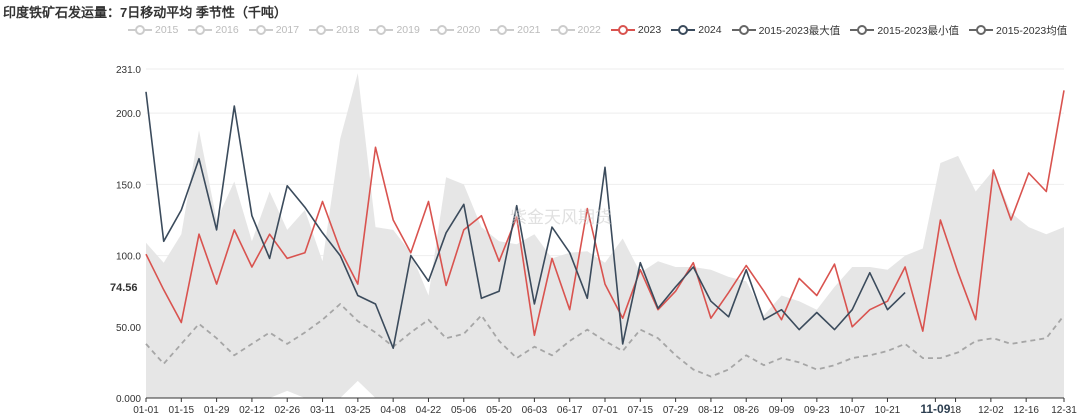 The height and width of the screenshot is (418, 1080). What do you see at coordinates (322, 410) in the screenshot?
I see `x-tick-label: 03-11` at bounding box center [322, 410].